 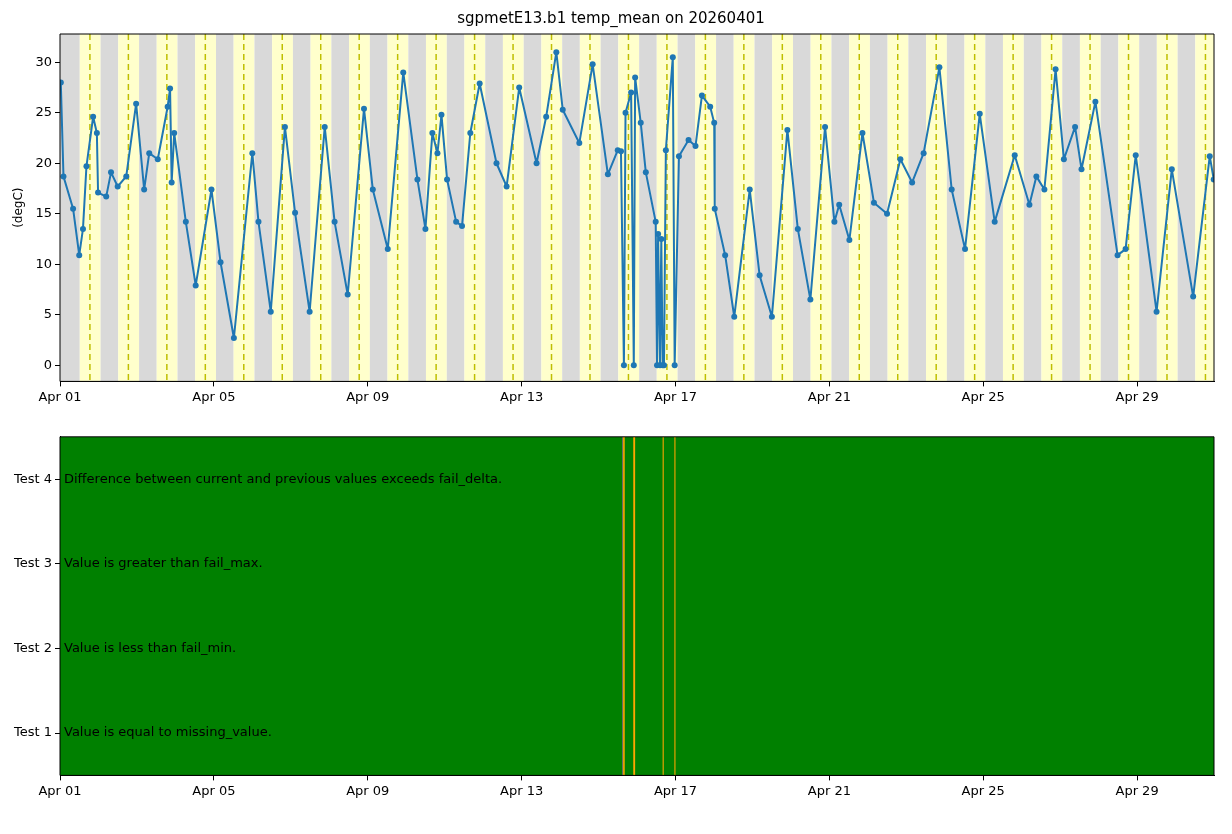 What do you see at coordinates (32, 647) in the screenshot?
I see `y-tick-label: Test 2` at bounding box center [32, 647].